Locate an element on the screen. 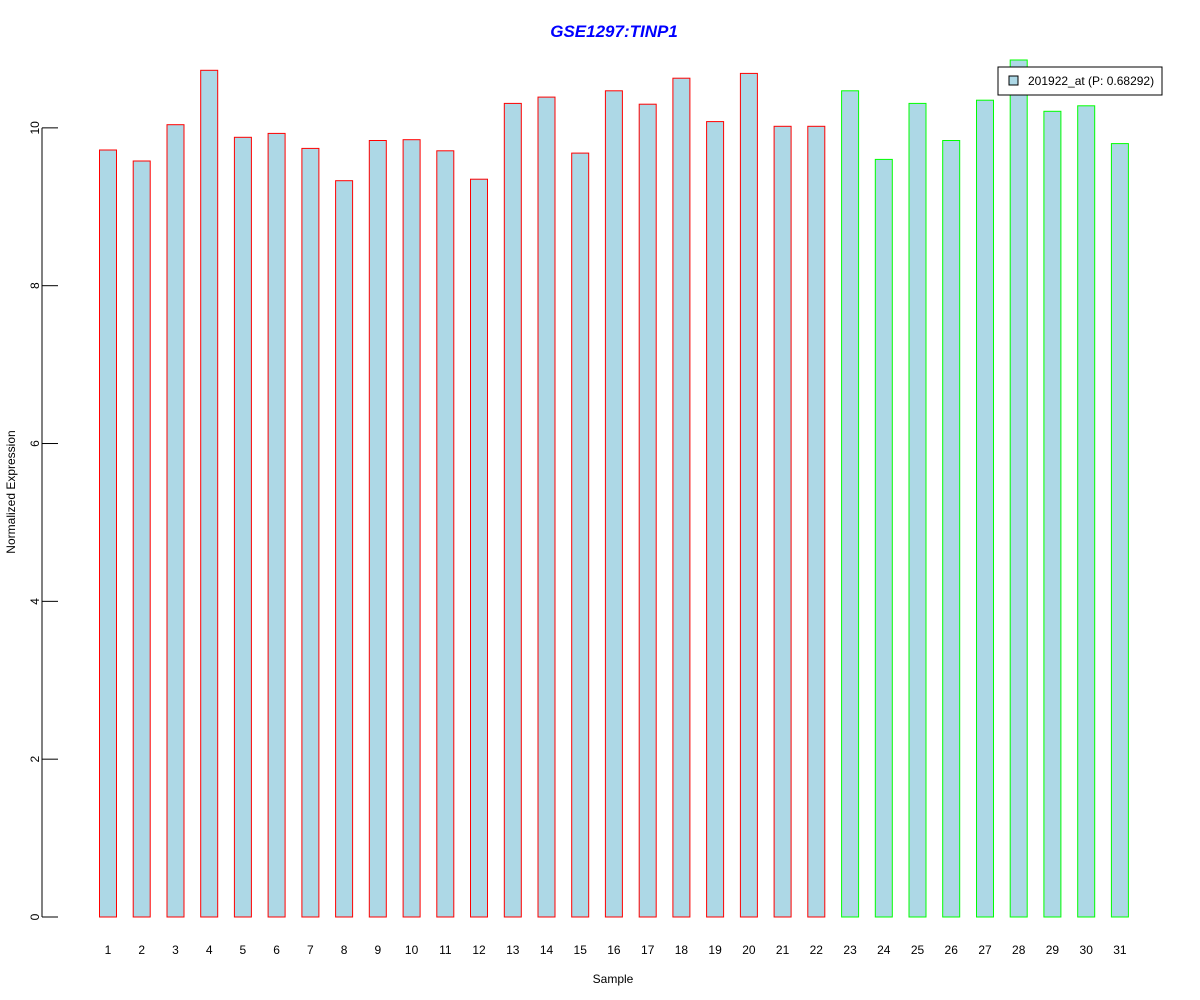 Image resolution: width=1200 pixels, height=1000 pixels. legend: 201922_at (P: 0.68292) is located at coordinates (1080, 81).